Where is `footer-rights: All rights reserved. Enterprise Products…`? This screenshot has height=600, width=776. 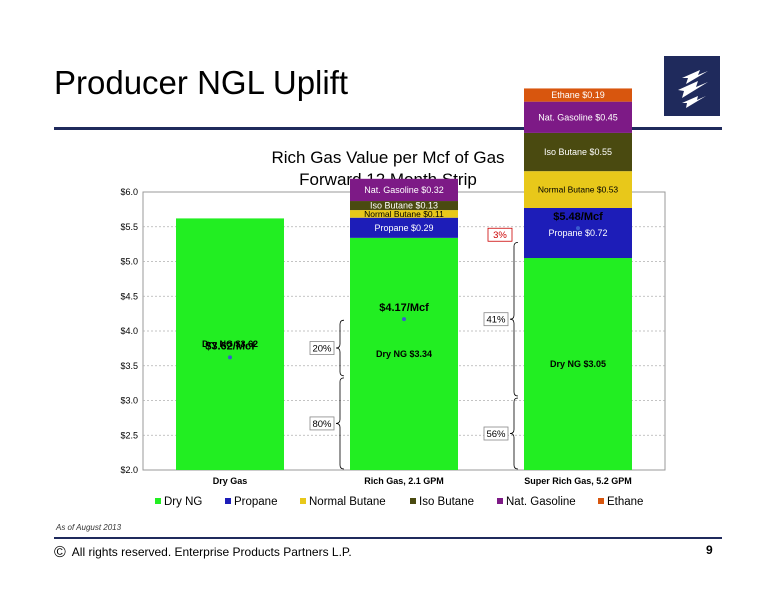 footer-rights: All rights reserved. Enterprise Products… is located at coordinates (211, 552).